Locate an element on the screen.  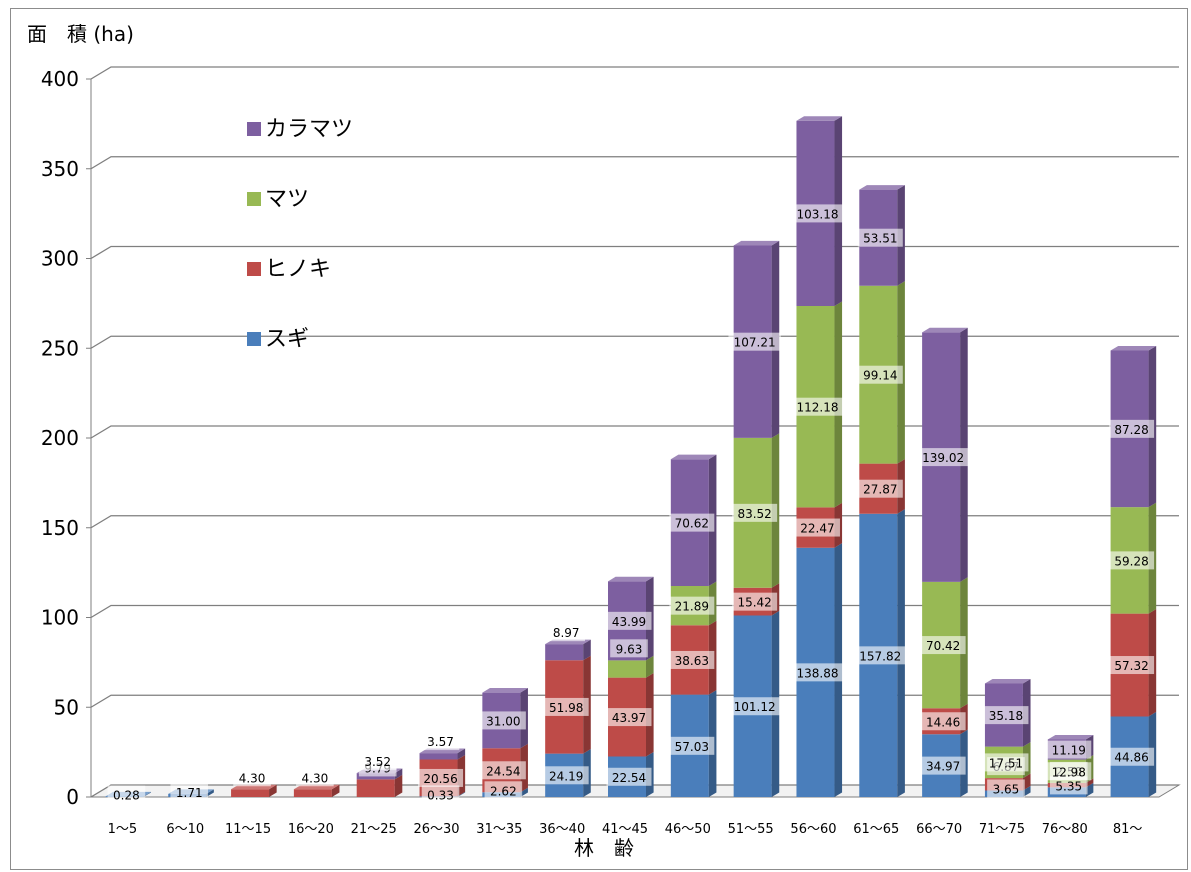
data-label: 14.46 is located at coordinates (943, 721).